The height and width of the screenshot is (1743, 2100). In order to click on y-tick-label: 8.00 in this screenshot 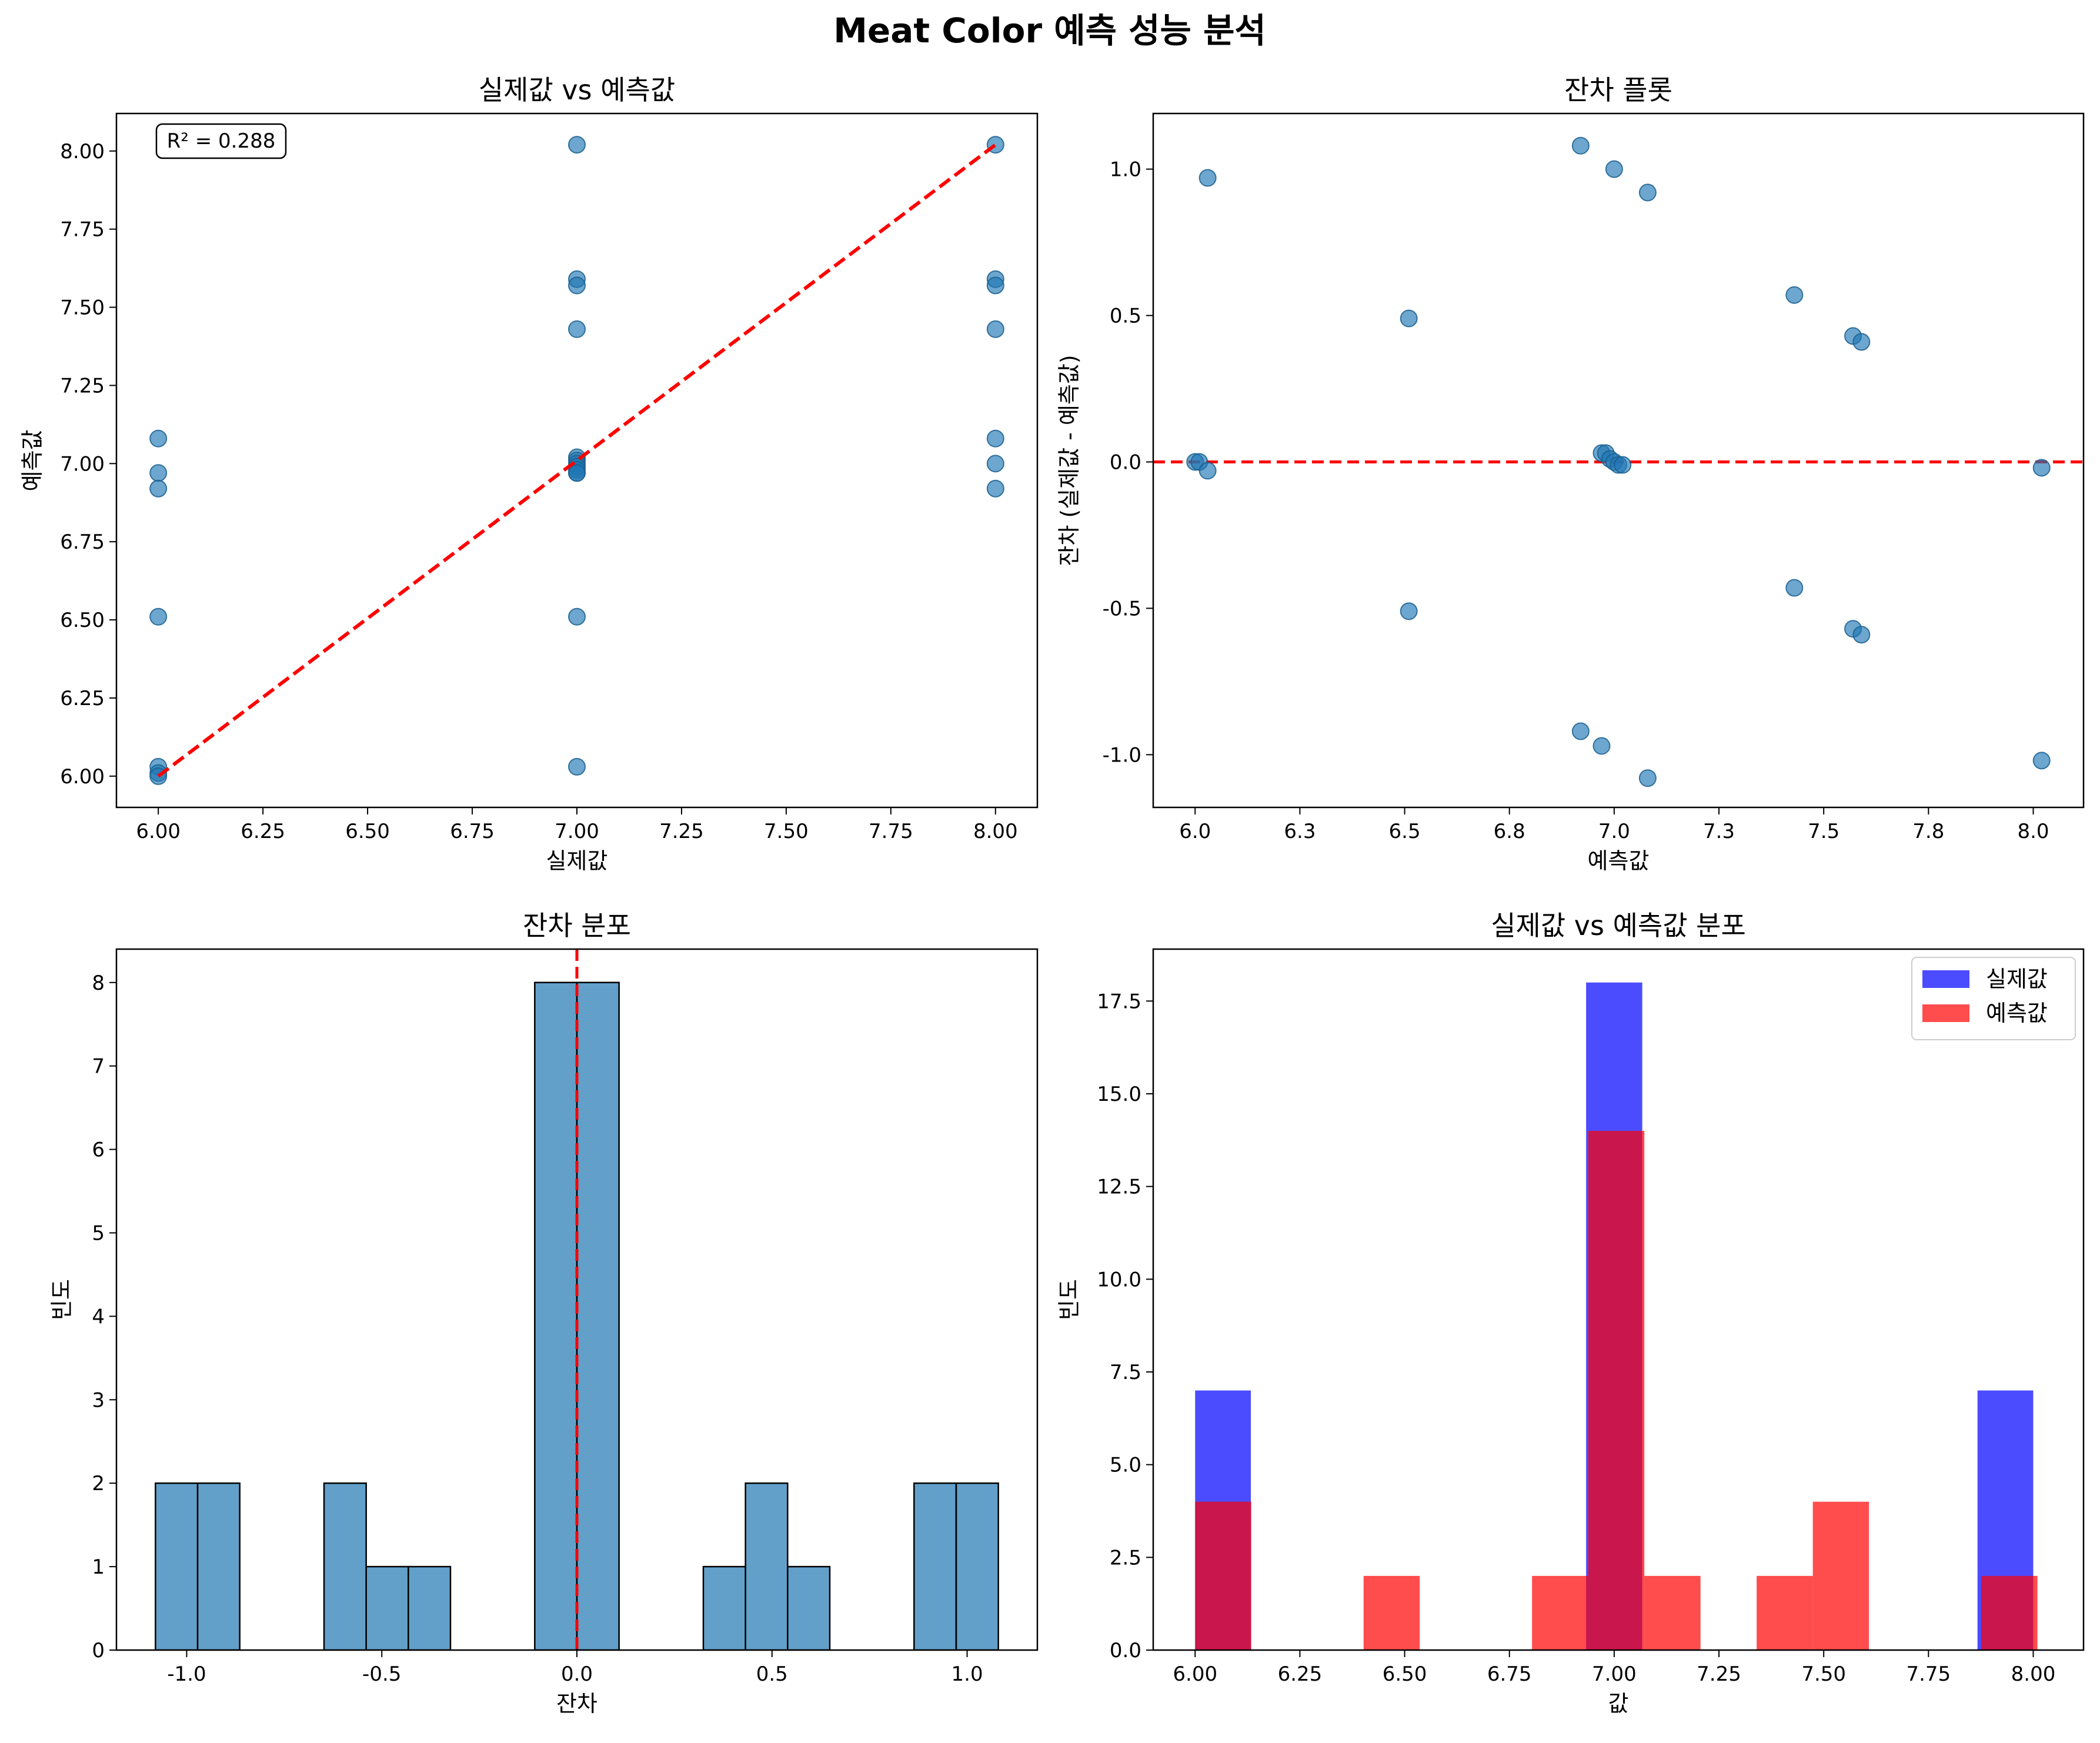, I will do `click(82, 151)`.